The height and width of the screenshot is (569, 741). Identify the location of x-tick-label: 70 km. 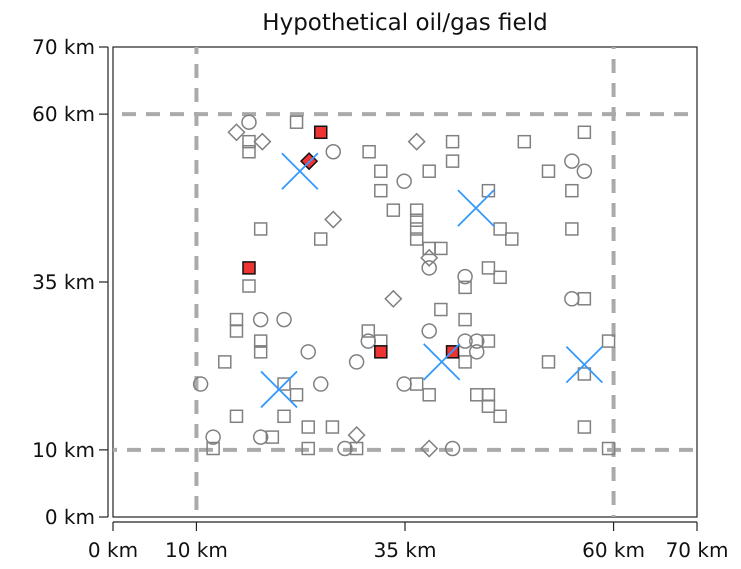
(697, 550).